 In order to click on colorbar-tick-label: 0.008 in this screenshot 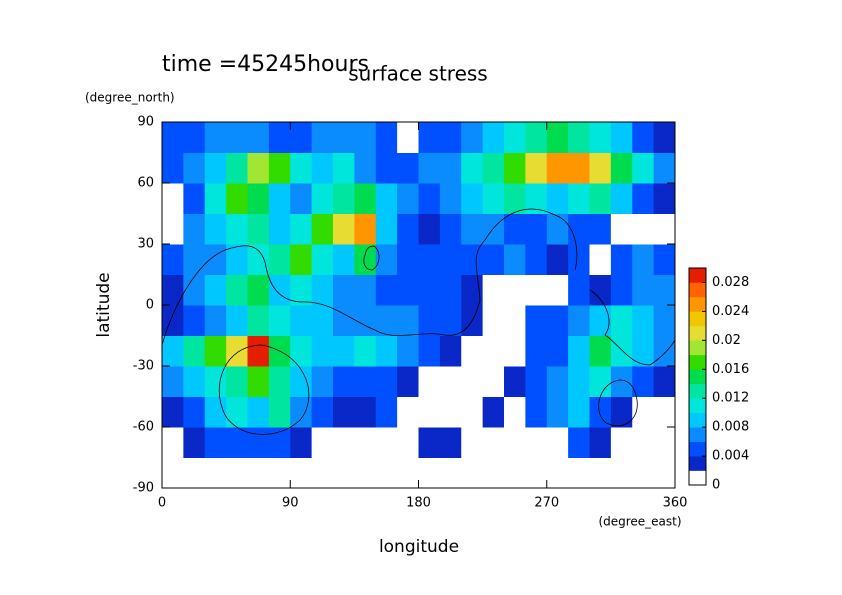, I will do `click(730, 427)`.